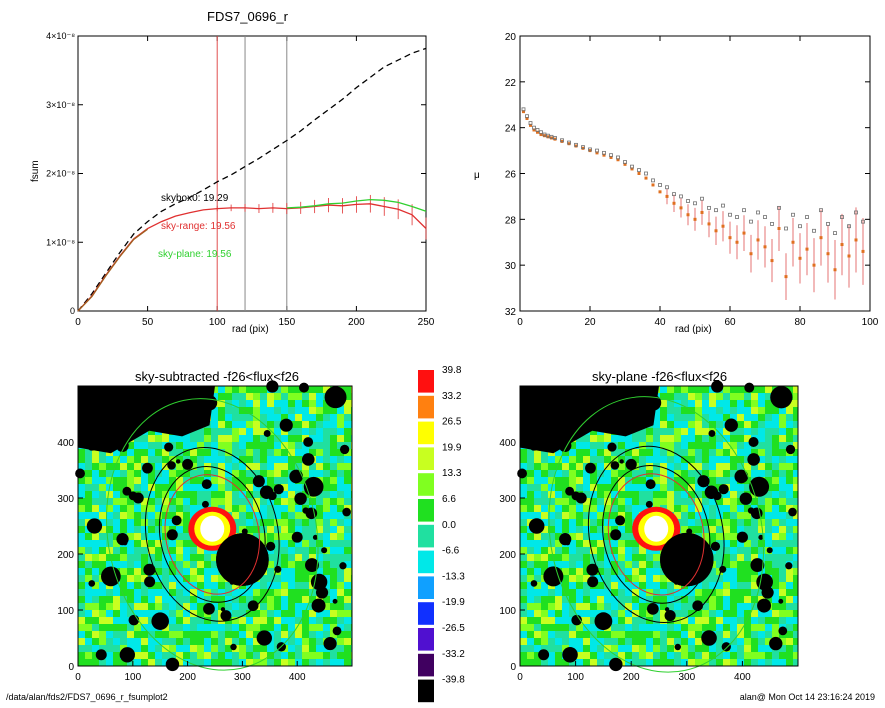 The image size is (885, 708). What do you see at coordinates (653, 180) in the screenshot?
I see `plot2-point-open` at bounding box center [653, 180].